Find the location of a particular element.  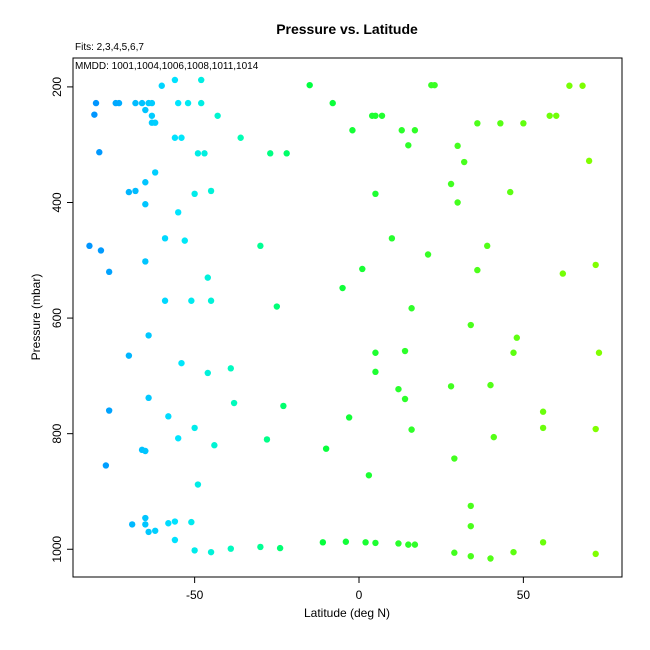

y-tick-label: 1000 is located at coordinates (57, 549).